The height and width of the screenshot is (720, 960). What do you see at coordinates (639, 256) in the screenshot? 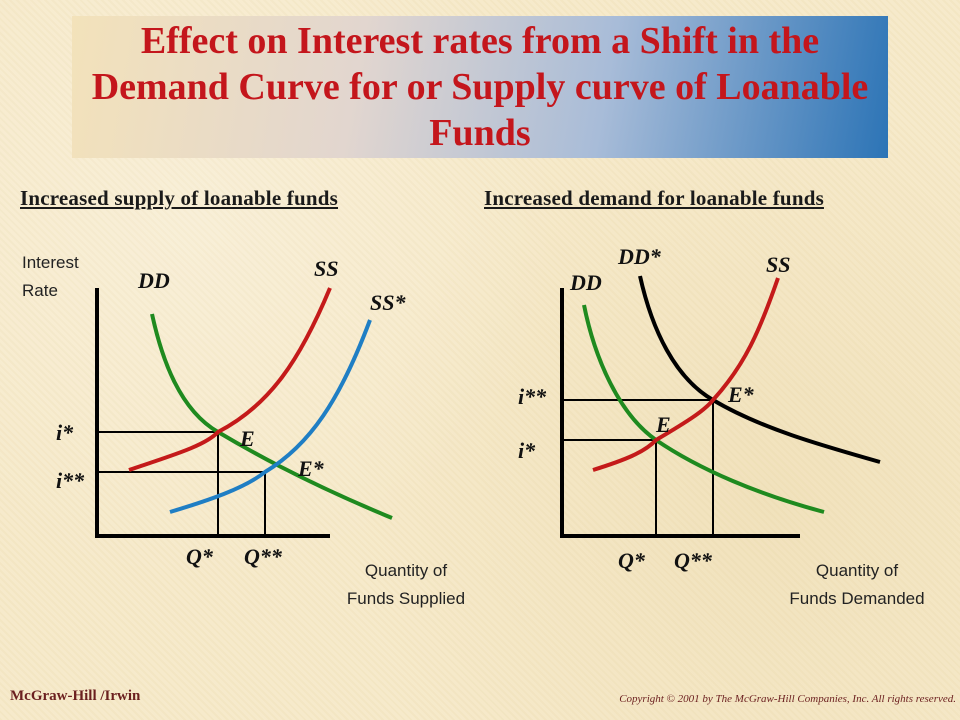
I see `right-dd-star-label: DD*` at bounding box center [639, 256].